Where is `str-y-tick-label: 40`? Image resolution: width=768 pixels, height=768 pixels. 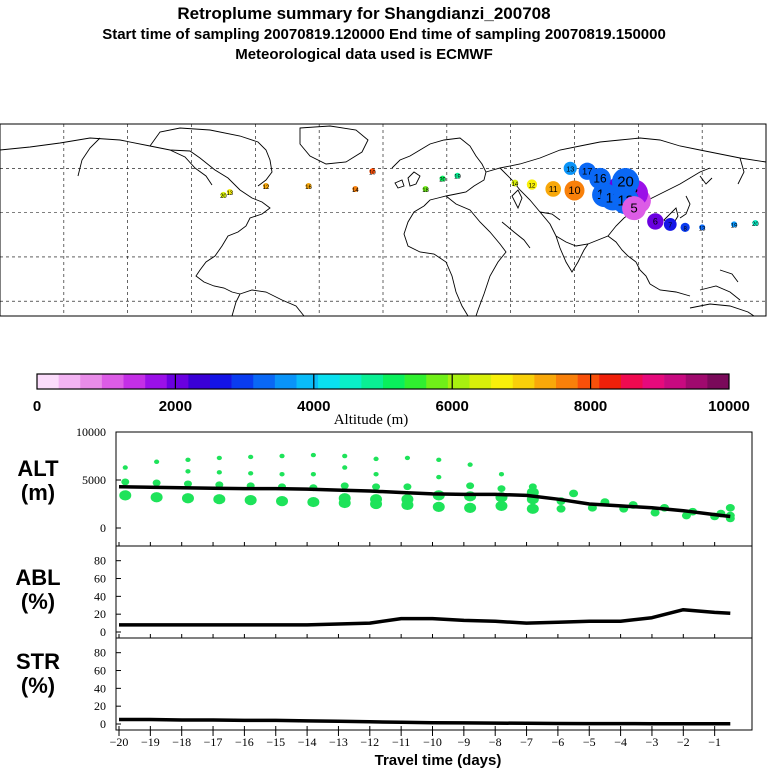 str-y-tick-label: 40 is located at coordinates (100, 688).